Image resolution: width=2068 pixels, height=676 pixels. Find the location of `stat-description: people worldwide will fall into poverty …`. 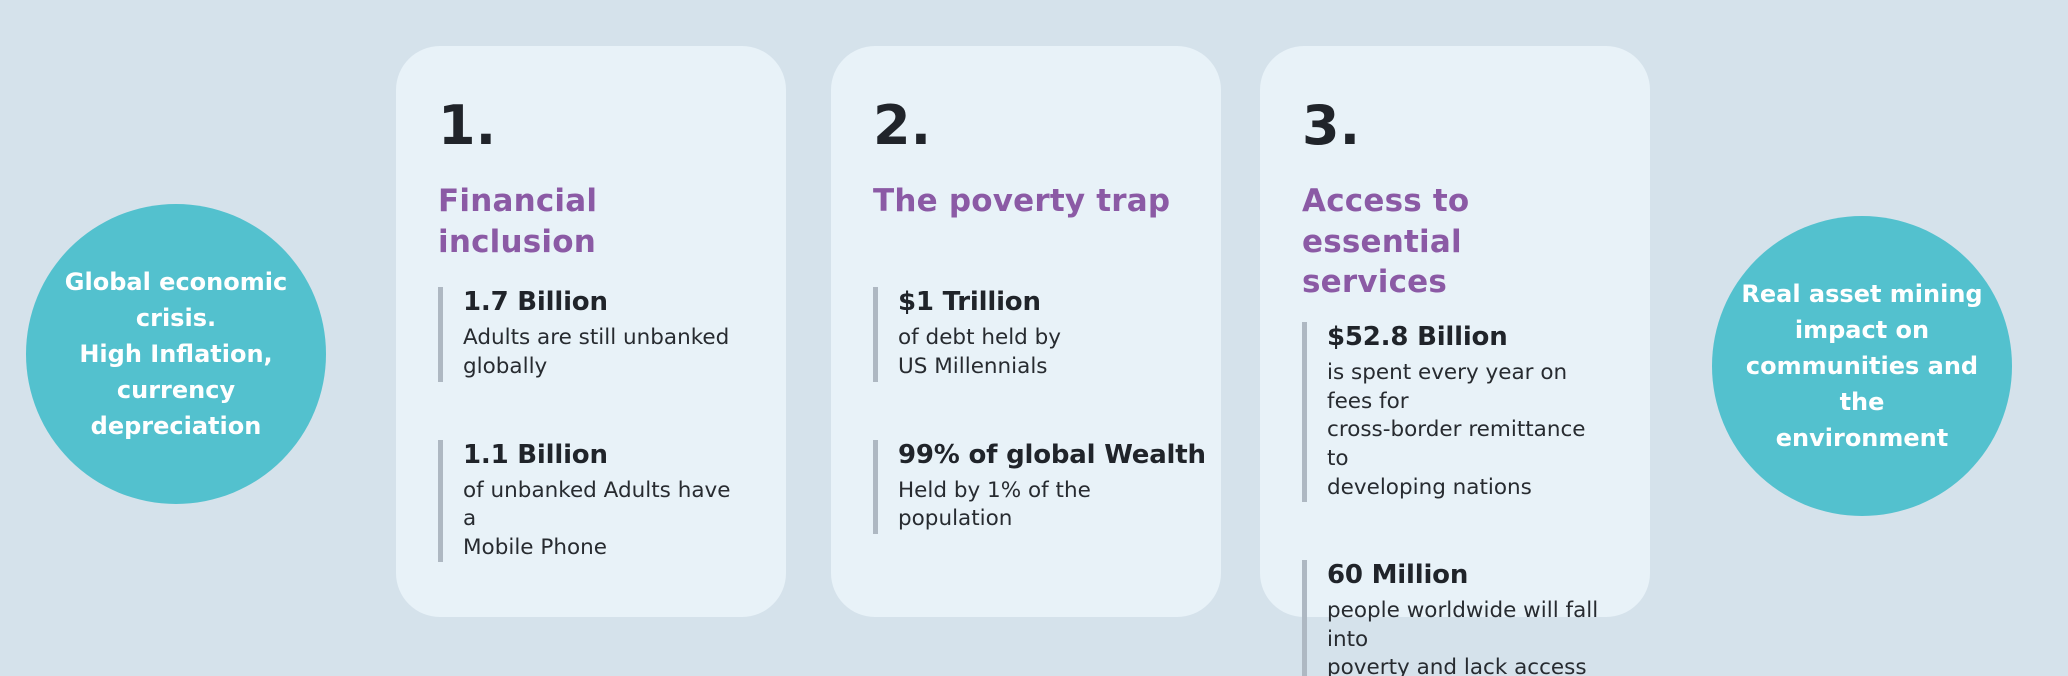

stat-description: people worldwide will fall into poverty … is located at coordinates (1463, 637).